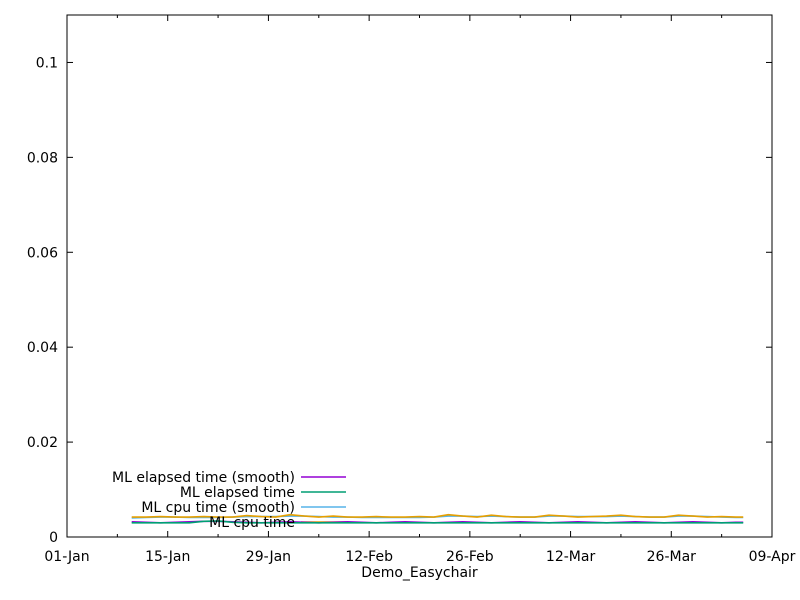  What do you see at coordinates (237, 493) in the screenshot?
I see `legend-label: ML elapsed time` at bounding box center [237, 493].